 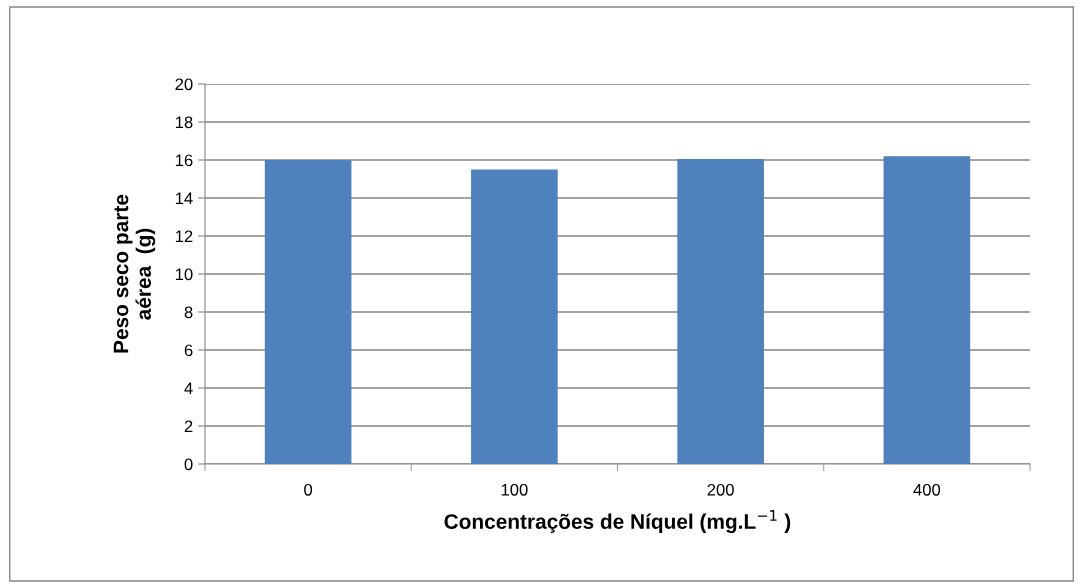 What do you see at coordinates (184, 122) in the screenshot?
I see `y-tick-label: 18` at bounding box center [184, 122].